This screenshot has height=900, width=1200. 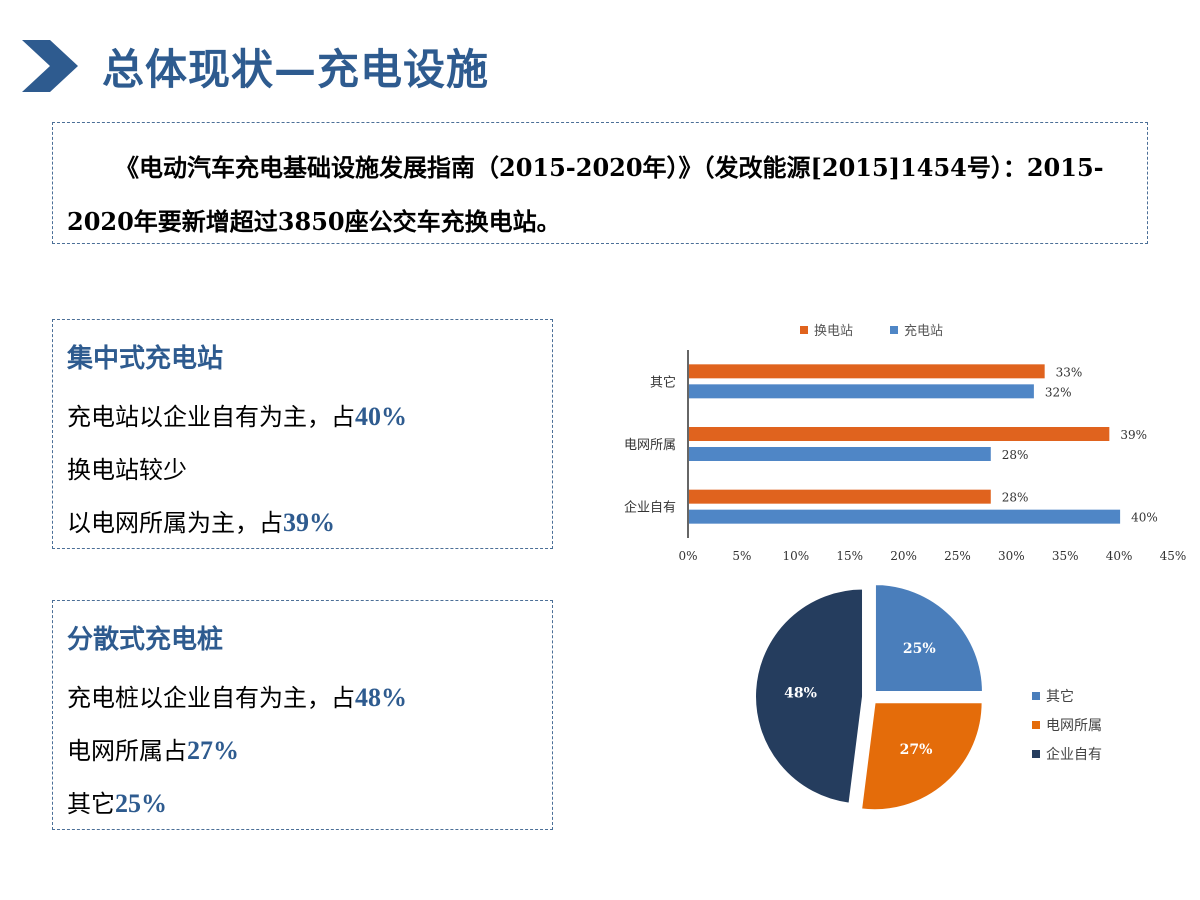 What do you see at coordinates (145, 359) in the screenshot?
I see `central-station-heading: 集中式充电站` at bounding box center [145, 359].